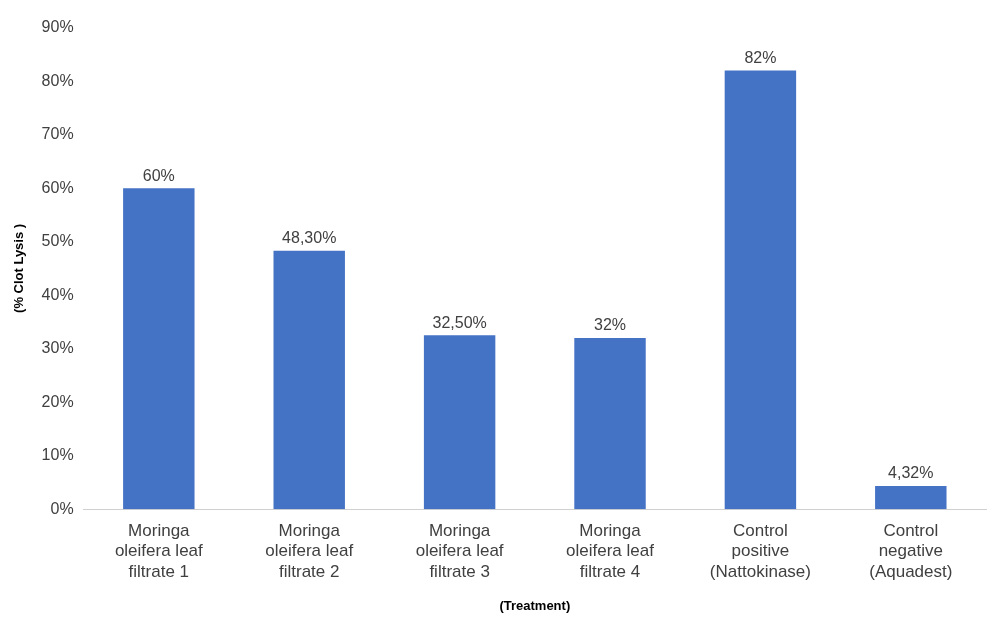 The image size is (1004, 626). What do you see at coordinates (57, 241) in the screenshot?
I see `y-tick-label: 50%` at bounding box center [57, 241].